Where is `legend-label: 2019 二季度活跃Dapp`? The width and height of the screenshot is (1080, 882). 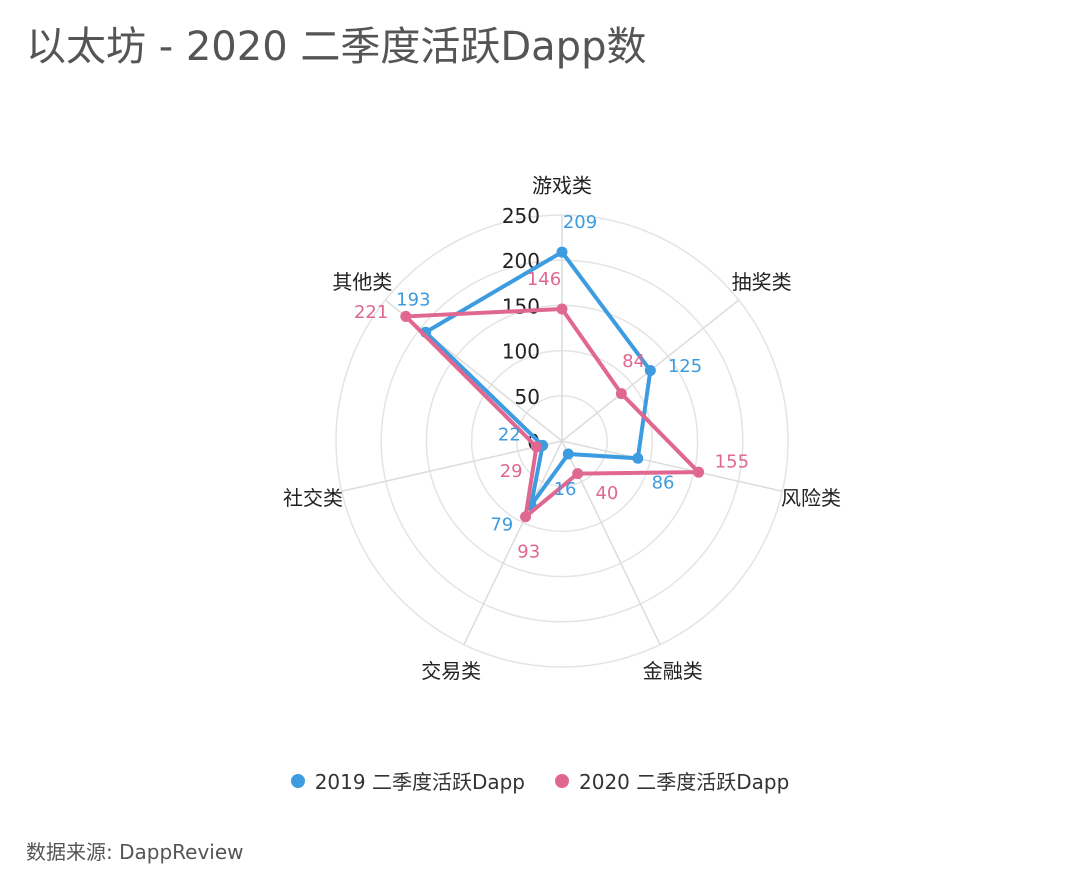
legend-label: 2019 二季度活跃Dapp is located at coordinates (419, 782).